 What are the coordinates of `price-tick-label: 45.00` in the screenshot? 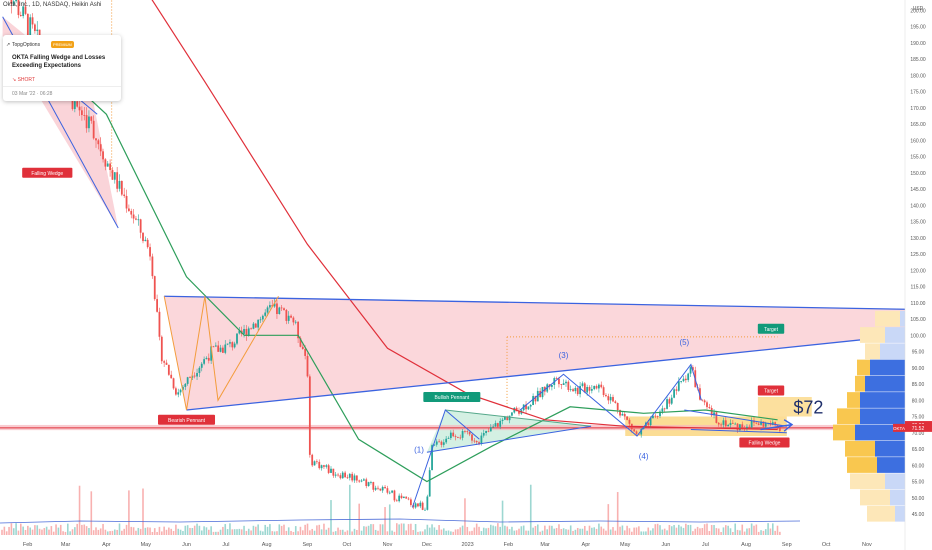 It's located at (918, 515).